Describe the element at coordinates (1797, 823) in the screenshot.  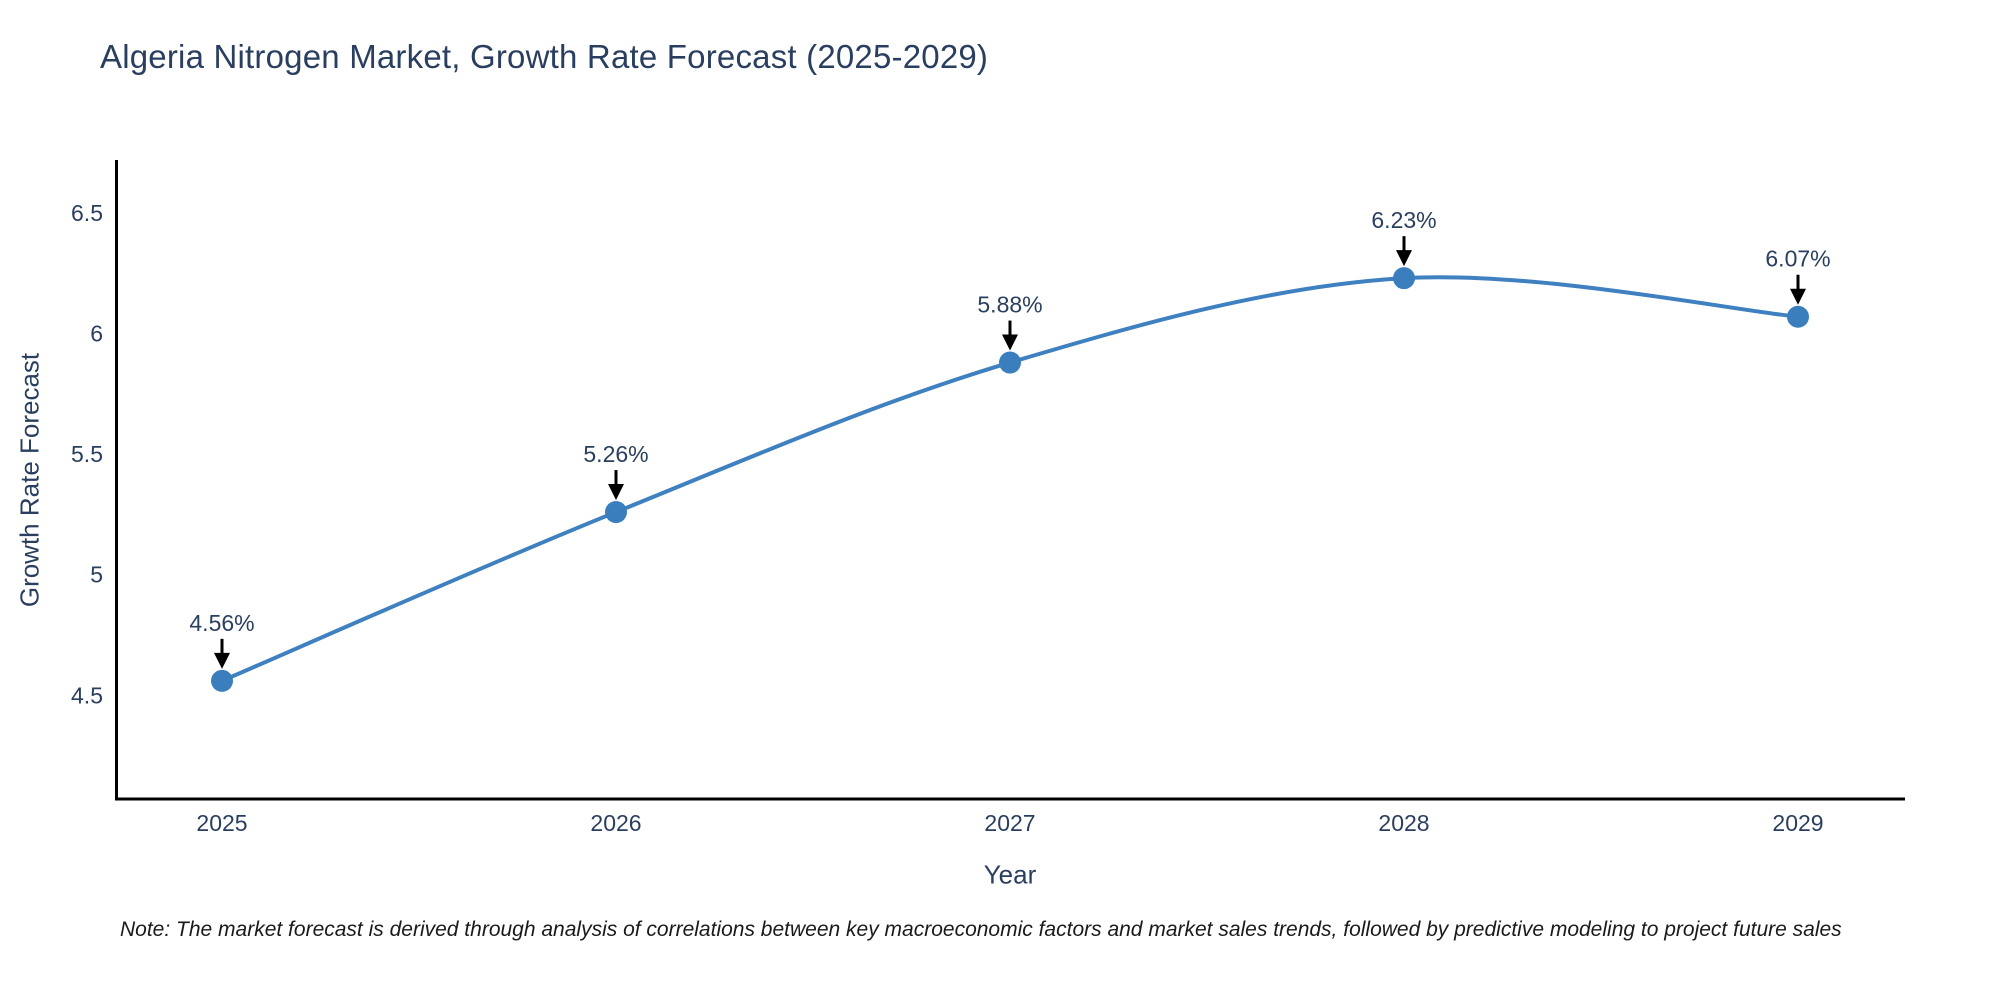
I see `x-tick-label: 2029` at that location.